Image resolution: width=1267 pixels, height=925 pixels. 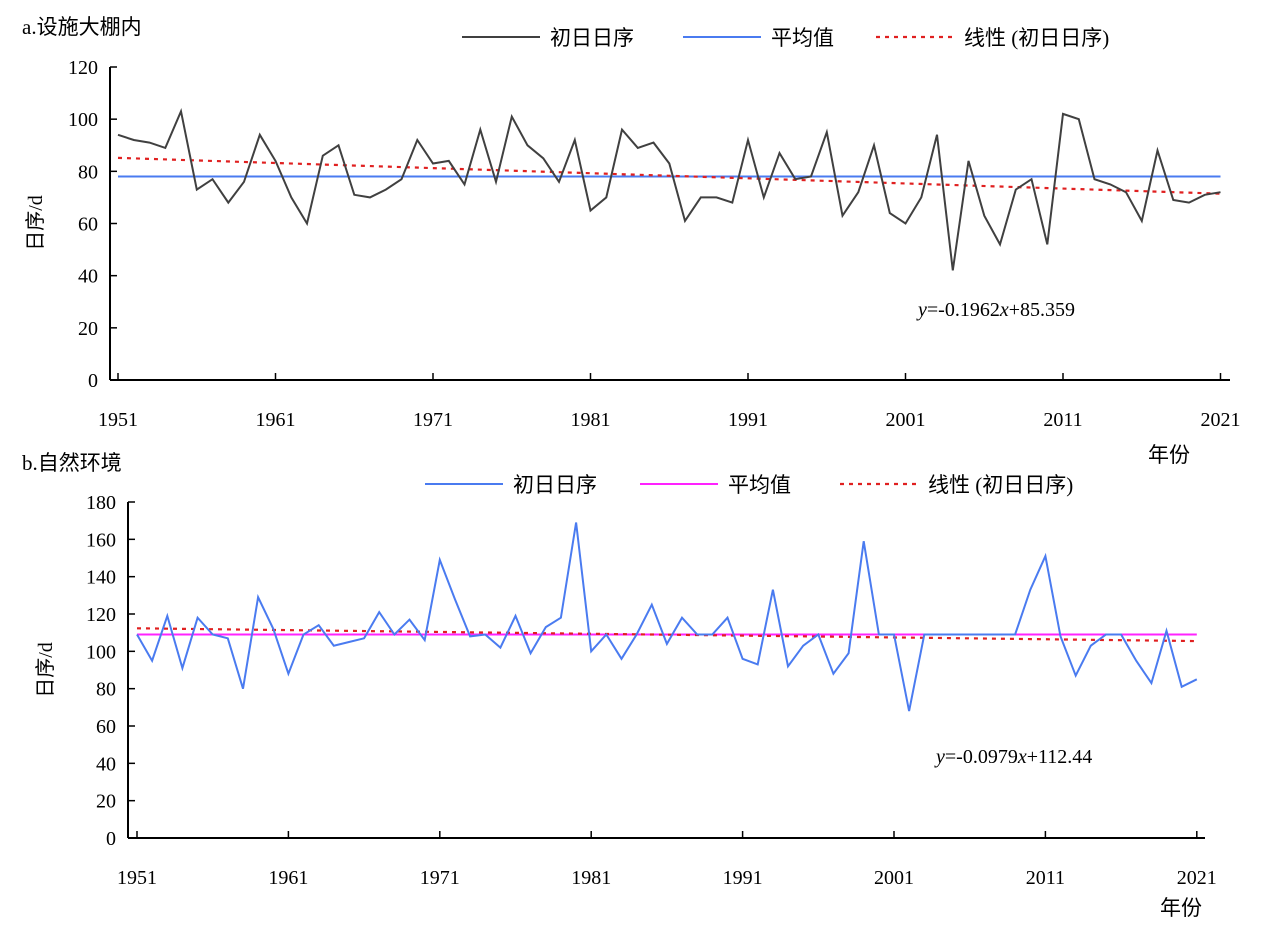 I want to click on equation-part: =-0.0979, so click(x=981, y=757).